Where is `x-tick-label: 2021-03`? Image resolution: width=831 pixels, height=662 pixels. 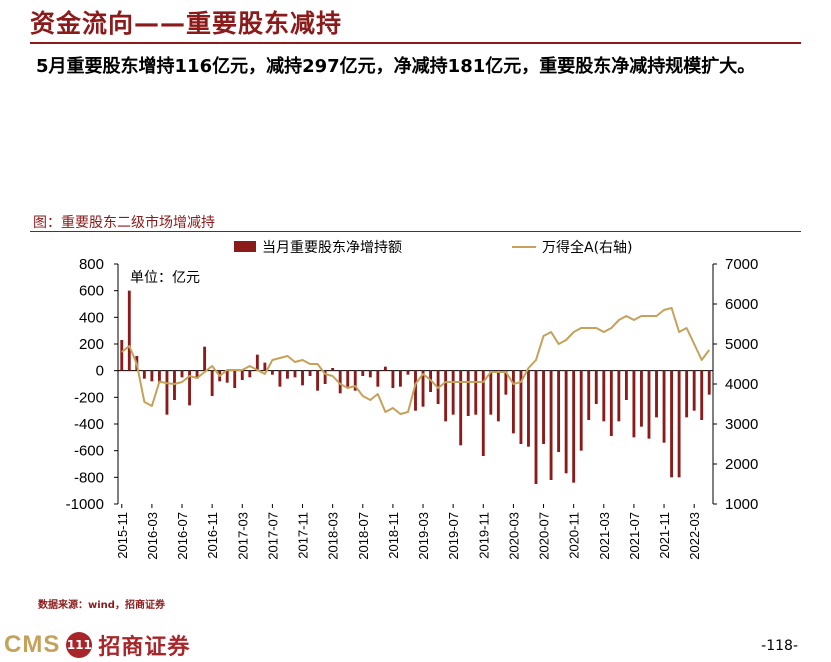 x-tick-label: 2021-03 is located at coordinates (604, 536).